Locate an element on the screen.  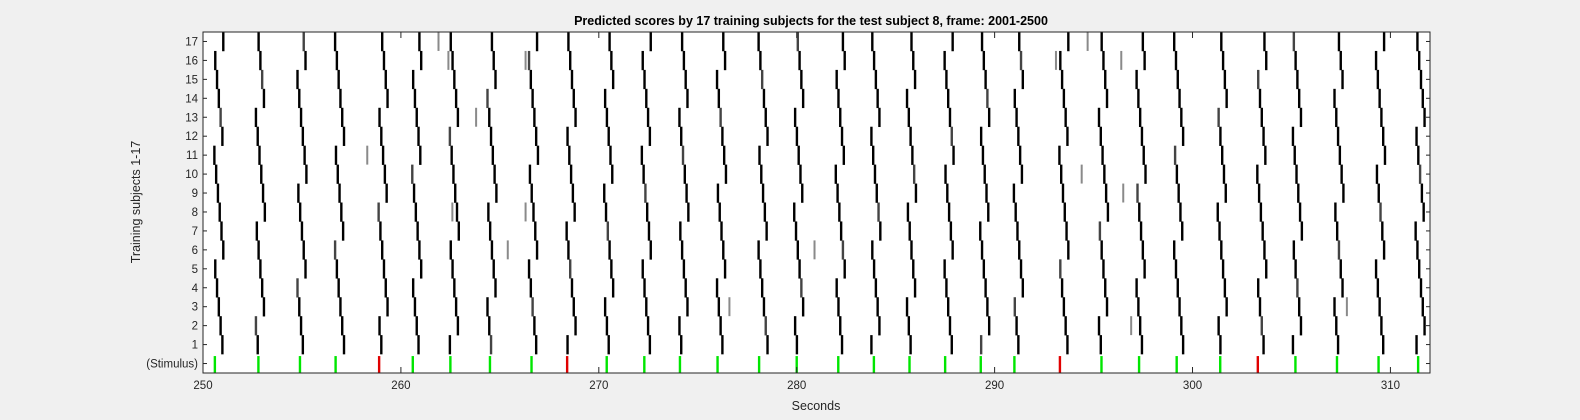
x-tick-label: 280 is located at coordinates (796, 386).